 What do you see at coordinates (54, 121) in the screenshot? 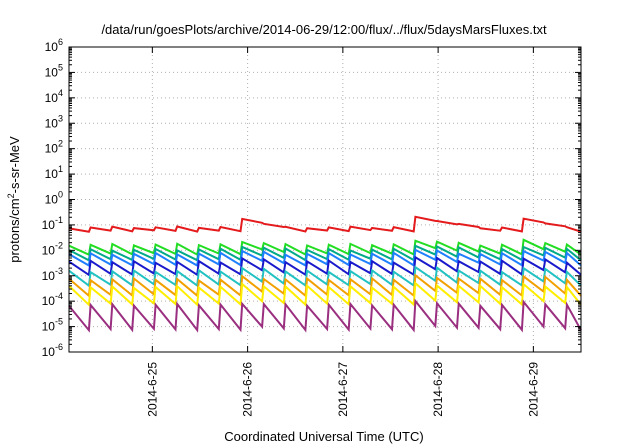
I see `y-tick-label: 10³` at bounding box center [54, 121].